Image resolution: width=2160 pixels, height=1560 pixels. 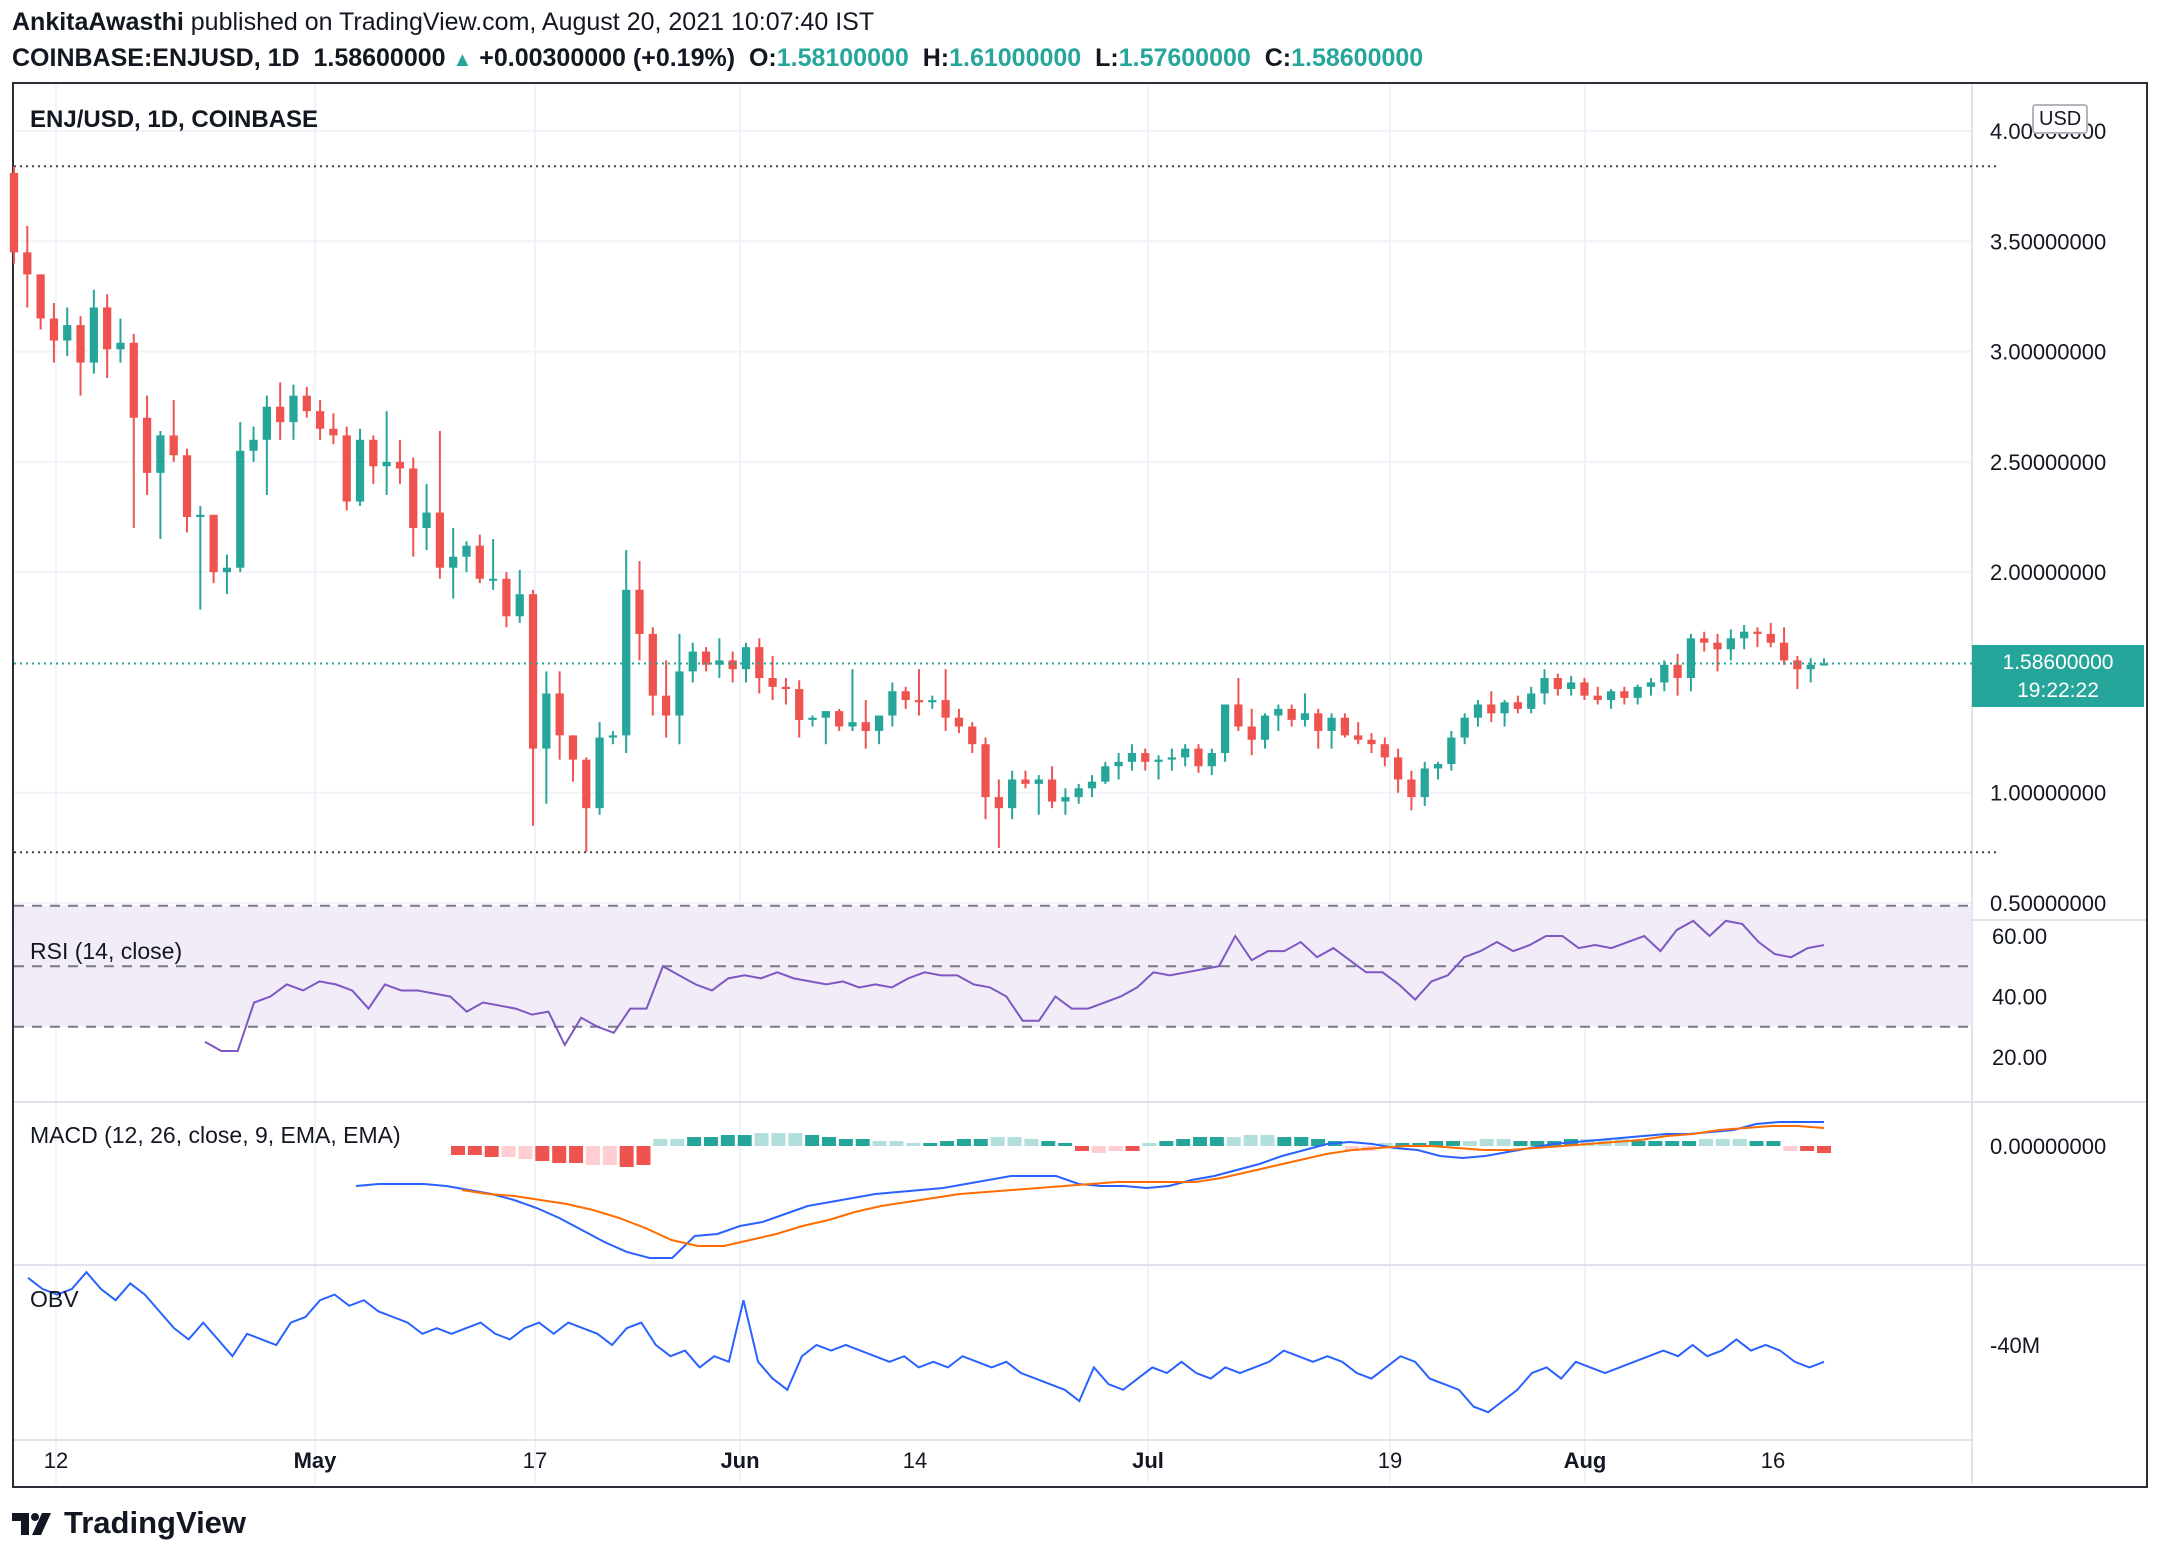 I want to click on time-axis-label: 12, so click(x=56, y=1460).